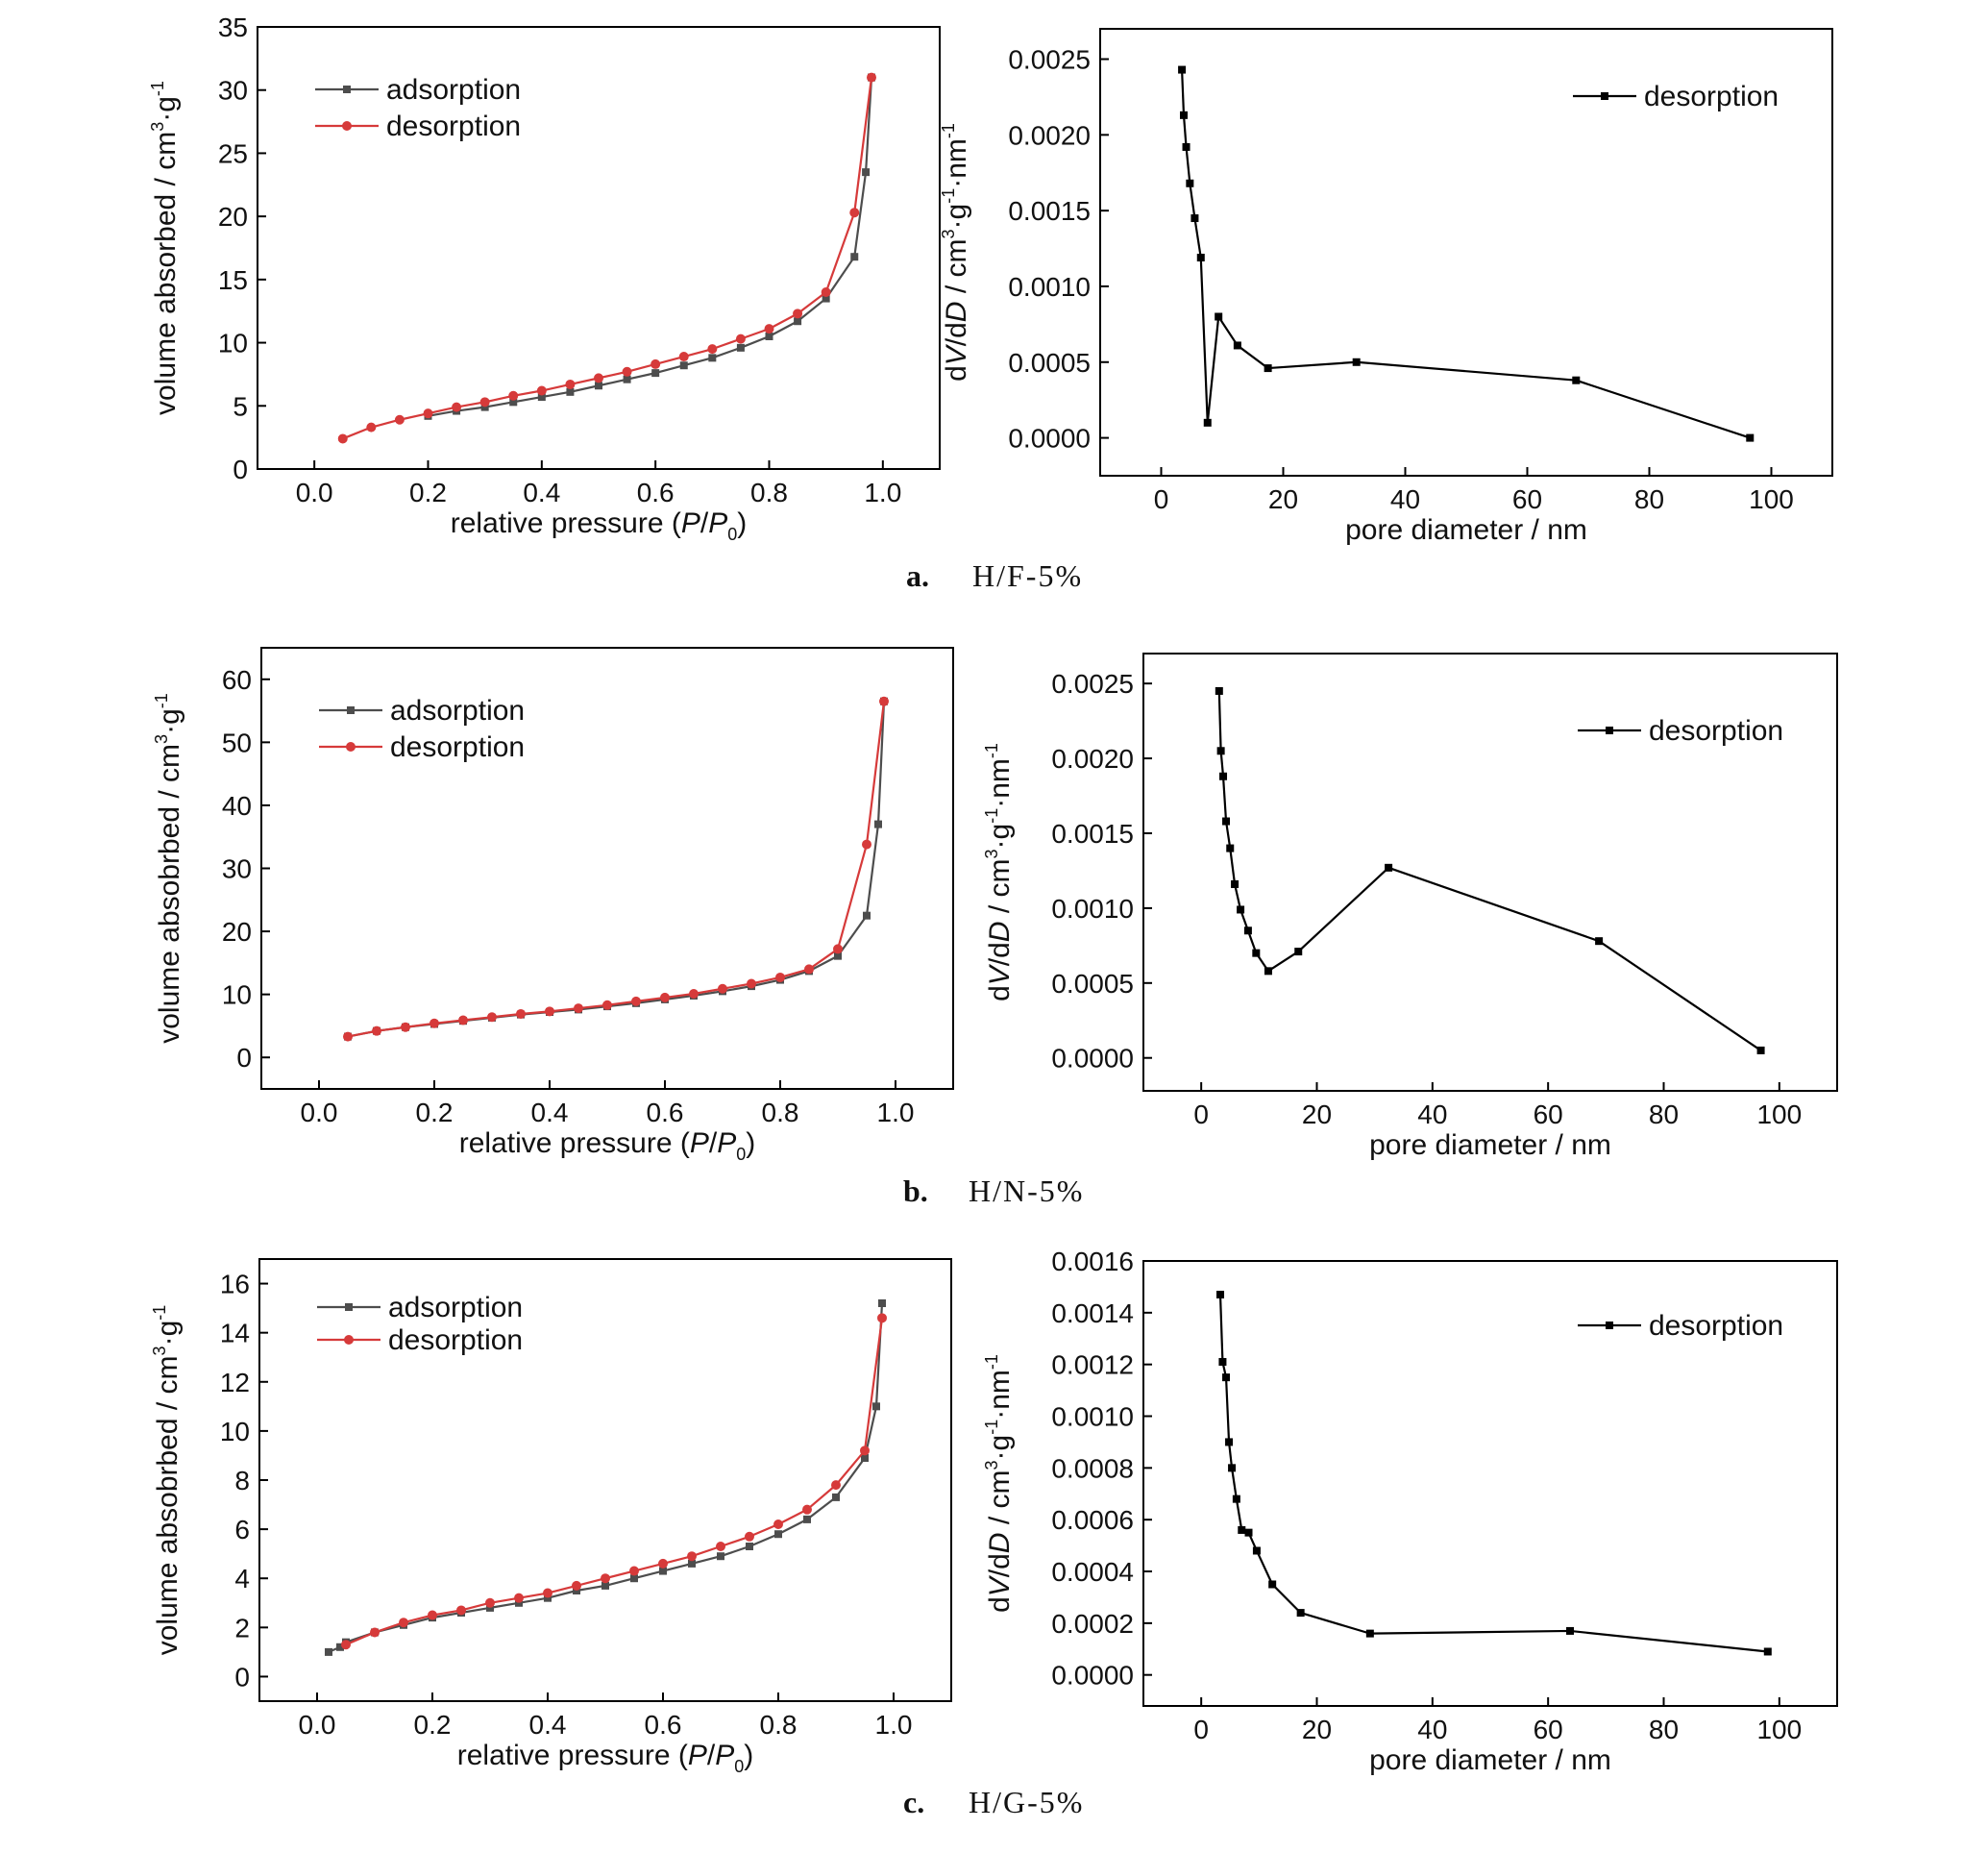 The width and height of the screenshot is (1988, 1853). What do you see at coordinates (955, 252) in the screenshot?
I see `y-axis-label: dV/dD / cm3·g-1·nm-1` at bounding box center [955, 252].